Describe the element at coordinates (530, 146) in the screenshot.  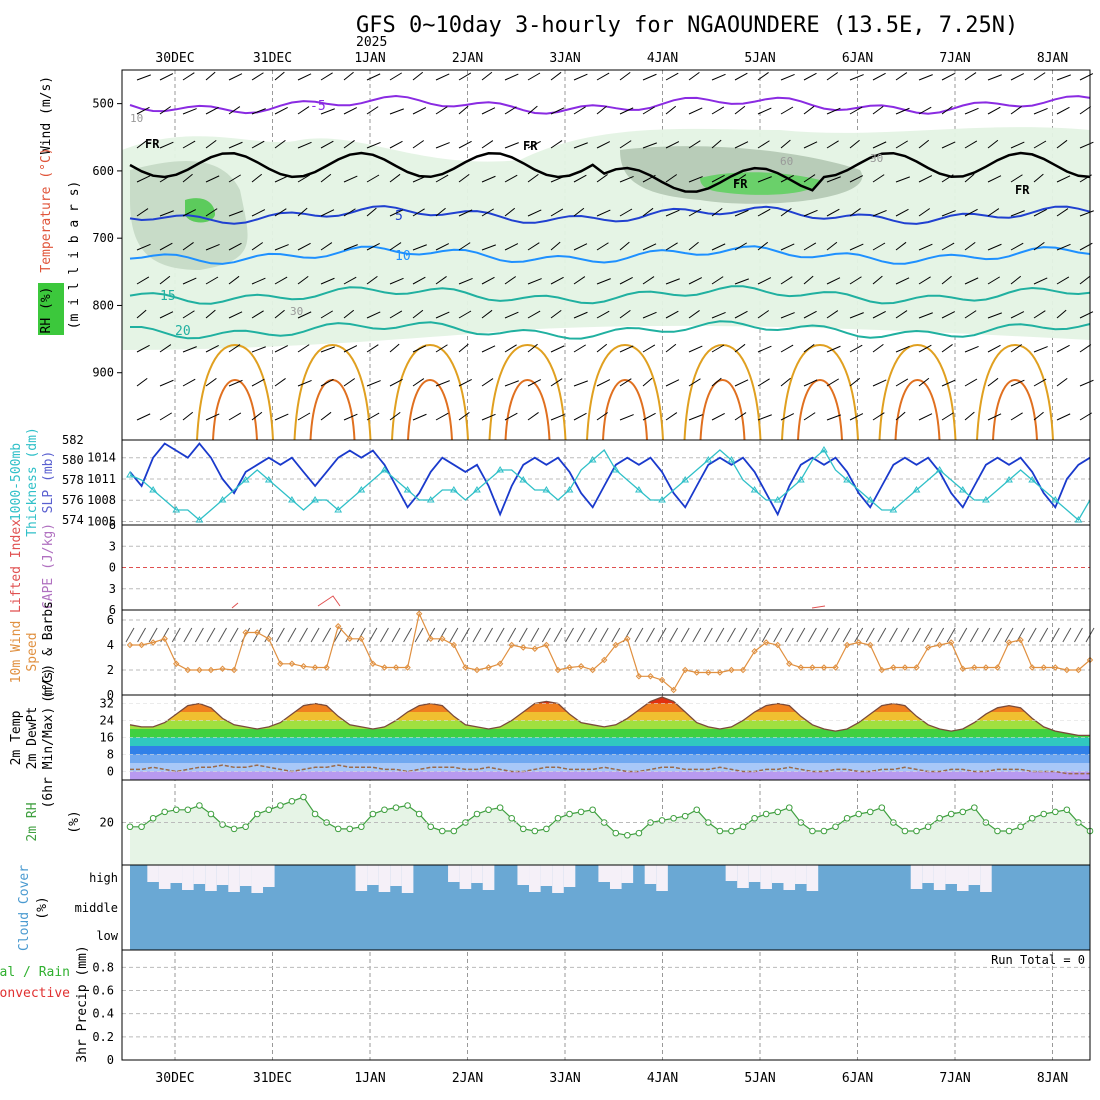
I see `freezing-label: FR` at that location.